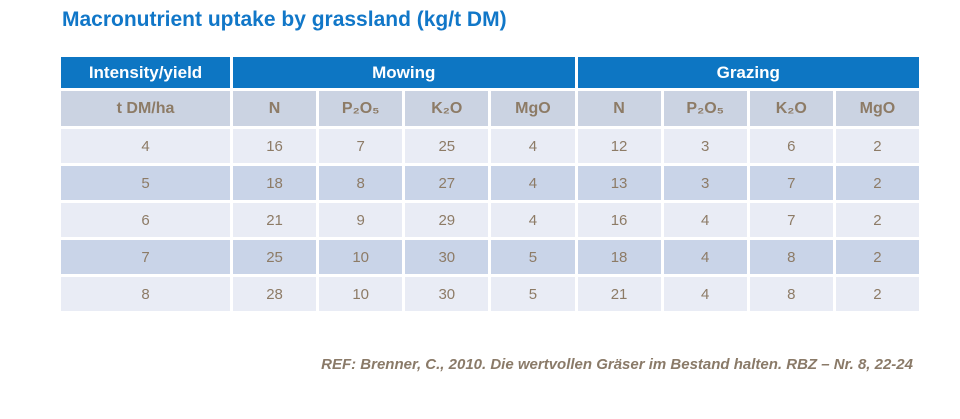 This screenshot has width=960, height=419. Describe the element at coordinates (619, 108) in the screenshot. I see `column-header-grazing-n: N` at that location.